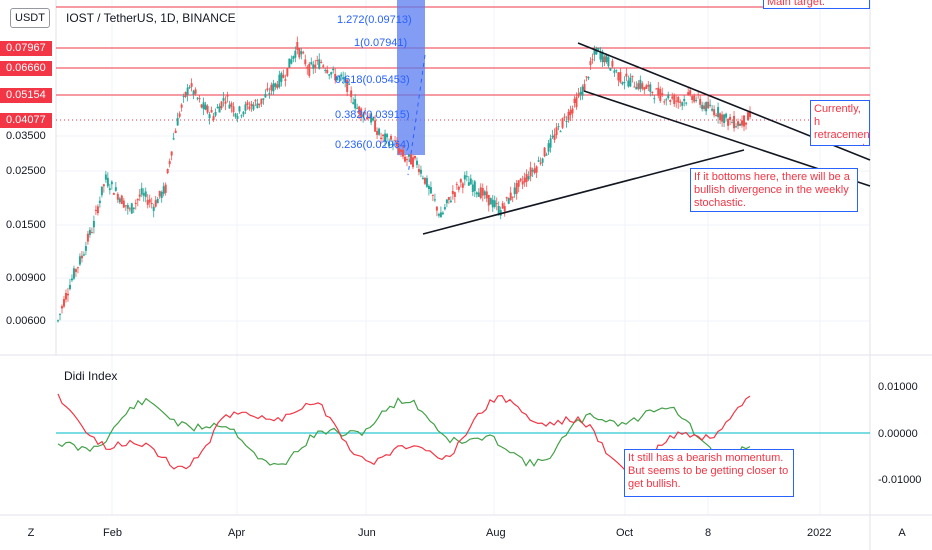 The image size is (932, 550). What do you see at coordinates (151, 18) in the screenshot?
I see `symbol-title: IOST / TetherUS, 1D, BINANCE` at bounding box center [151, 18].